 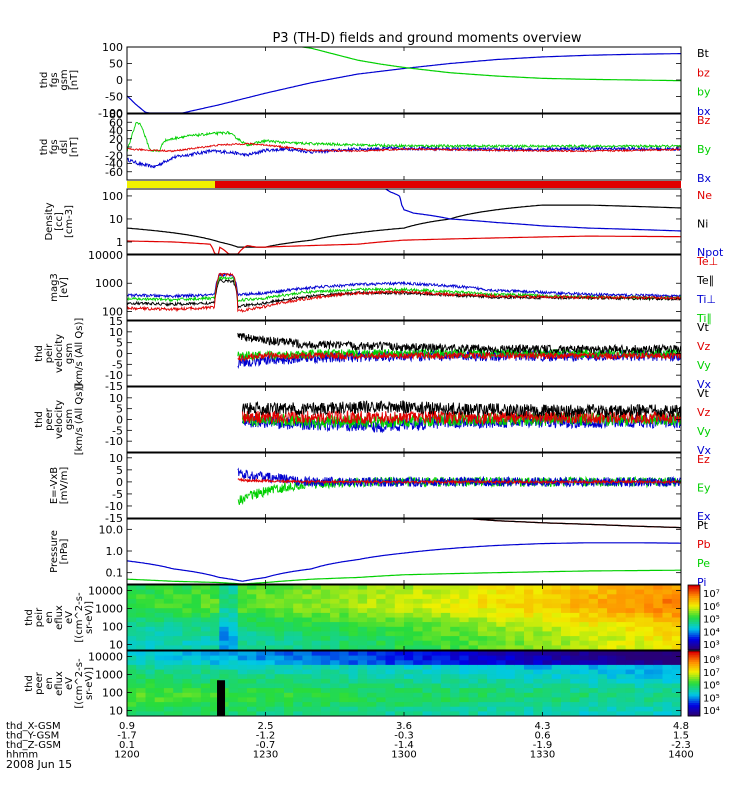 What do you see at coordinates (704, 111) in the screenshot?
I see `legend-entry: bx` at bounding box center [704, 111].